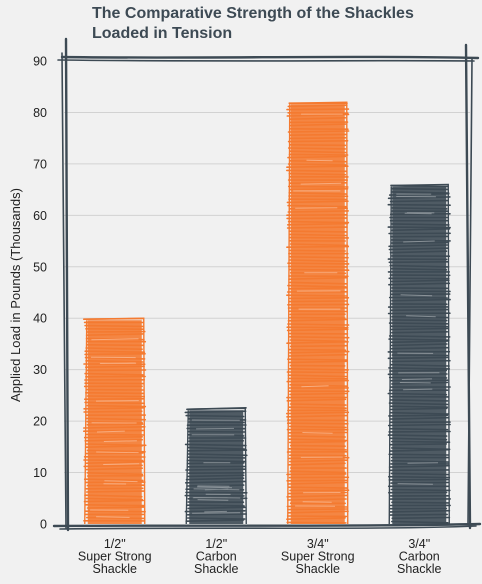 Image resolution: width=482 pixels, height=584 pixels. What do you see at coordinates (162, 33) in the screenshot?
I see `chart-title-line-2: Loaded in Tension` at bounding box center [162, 33].